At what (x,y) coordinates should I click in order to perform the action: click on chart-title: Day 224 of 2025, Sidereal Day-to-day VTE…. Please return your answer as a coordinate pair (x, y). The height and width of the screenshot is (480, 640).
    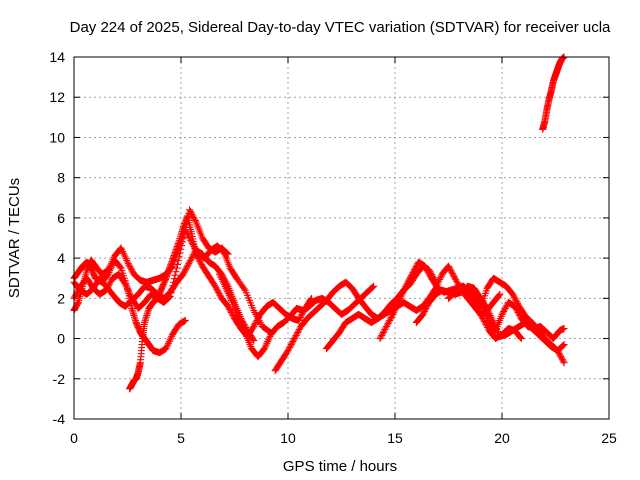
    Looking at the image, I should click on (340, 27).